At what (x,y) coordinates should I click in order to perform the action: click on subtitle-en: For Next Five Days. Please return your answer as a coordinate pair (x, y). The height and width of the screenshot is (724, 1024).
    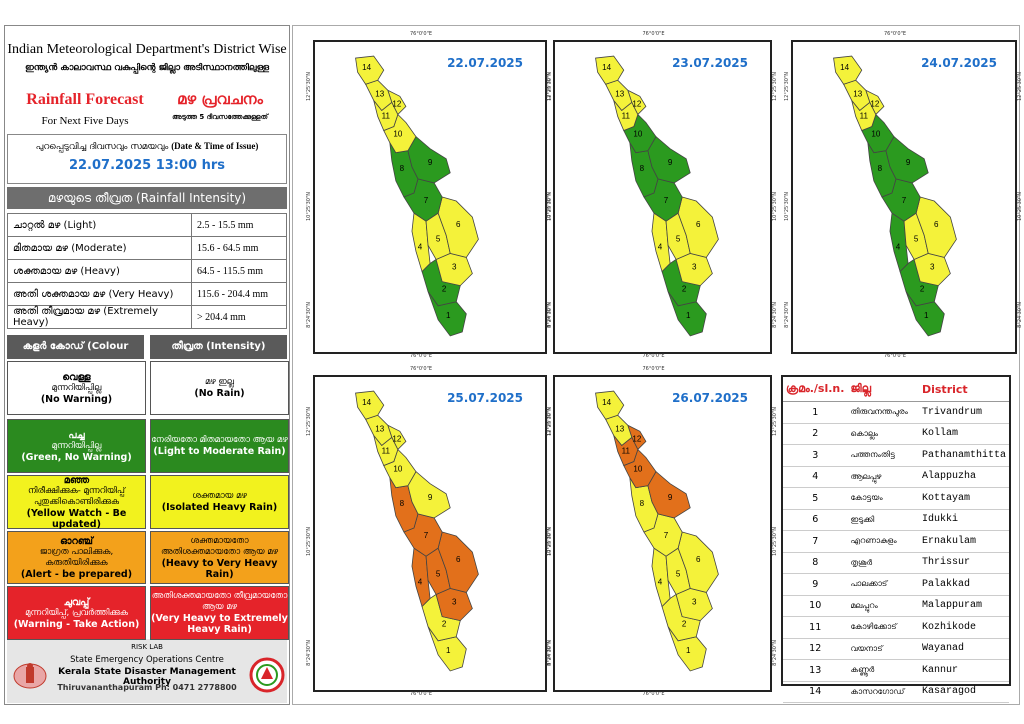
    Looking at the image, I should click on (85, 121).